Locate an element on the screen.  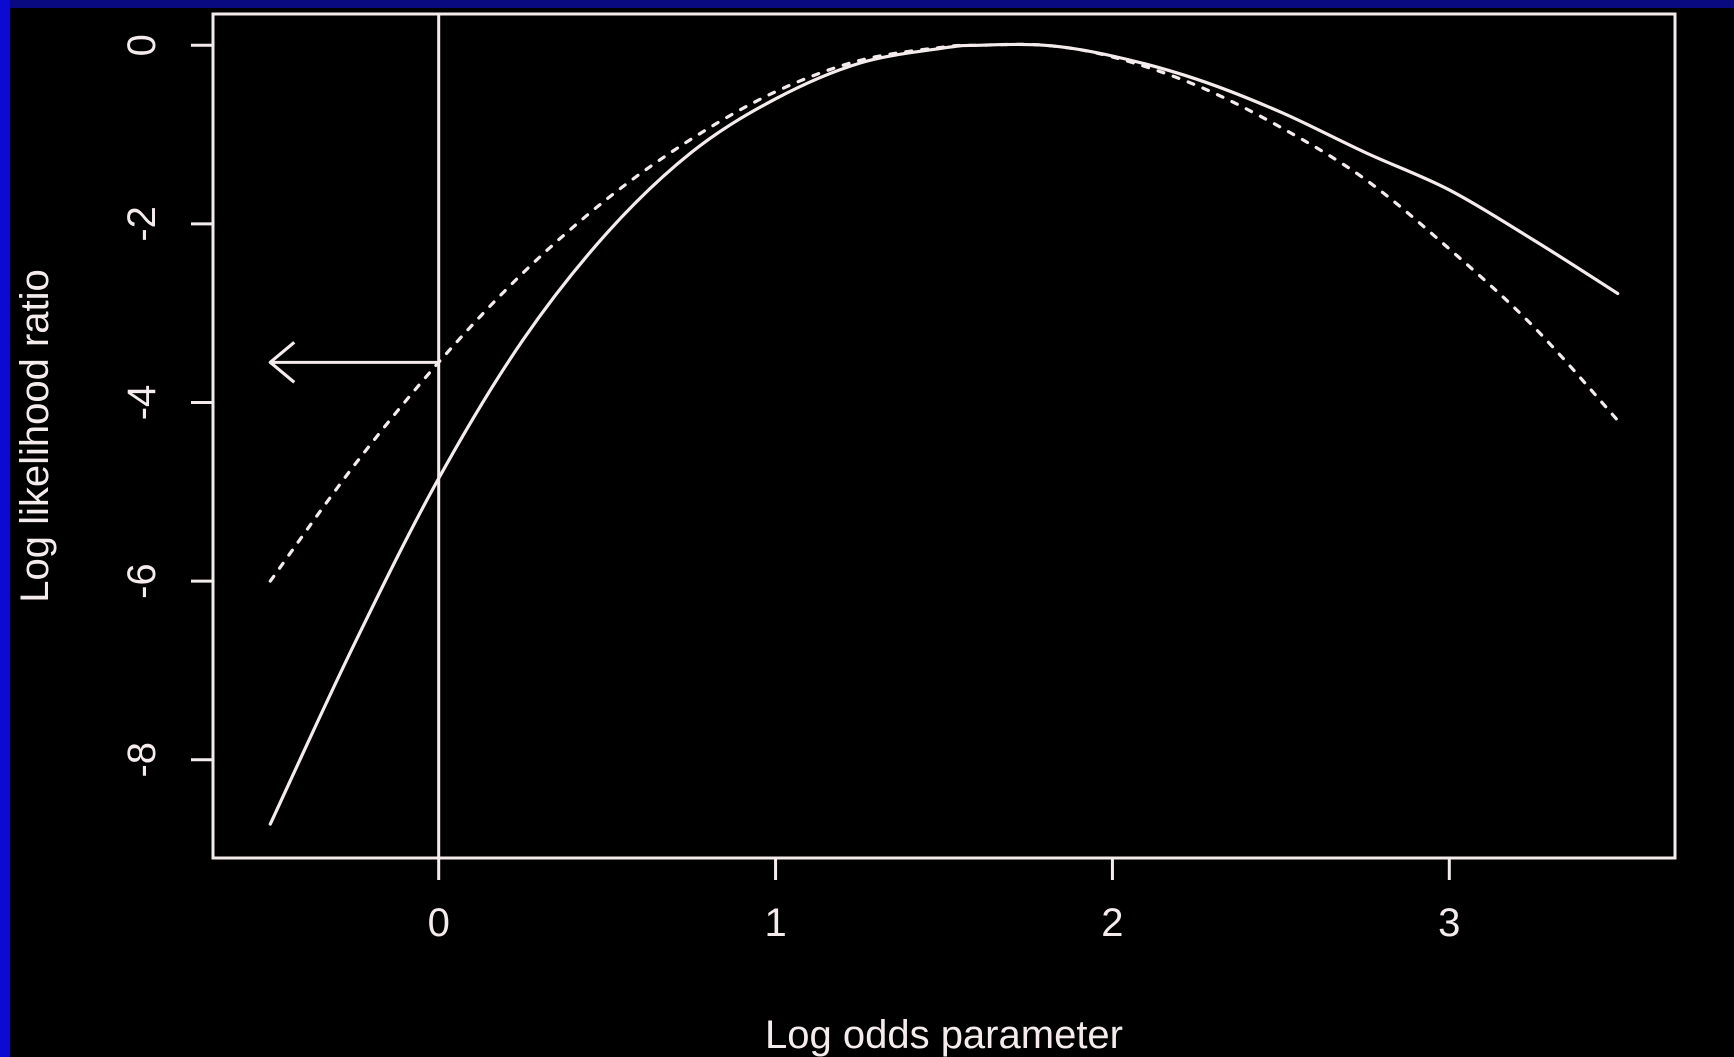
x-tick-label-3: 3 is located at coordinates (1449, 923).